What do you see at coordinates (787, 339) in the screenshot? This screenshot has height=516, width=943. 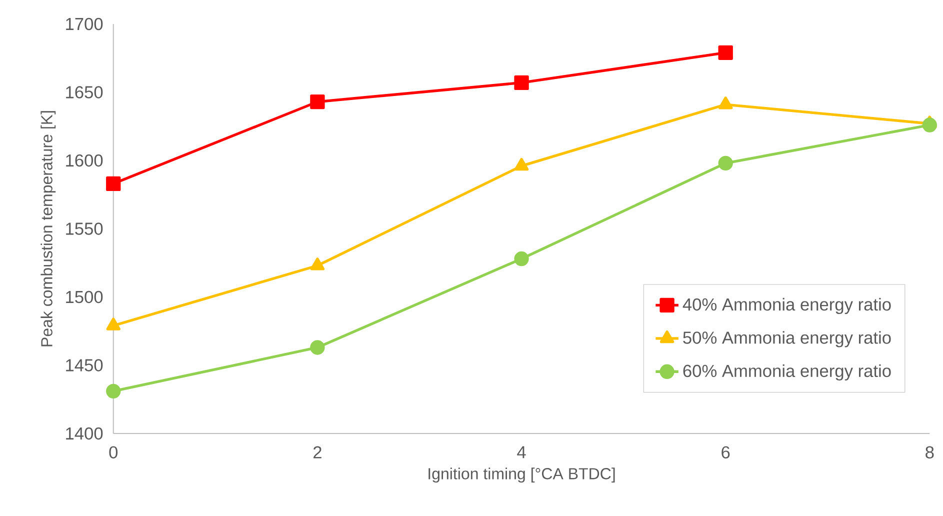 I see `legend-label: 50% Ammonia energy ratio` at bounding box center [787, 339].